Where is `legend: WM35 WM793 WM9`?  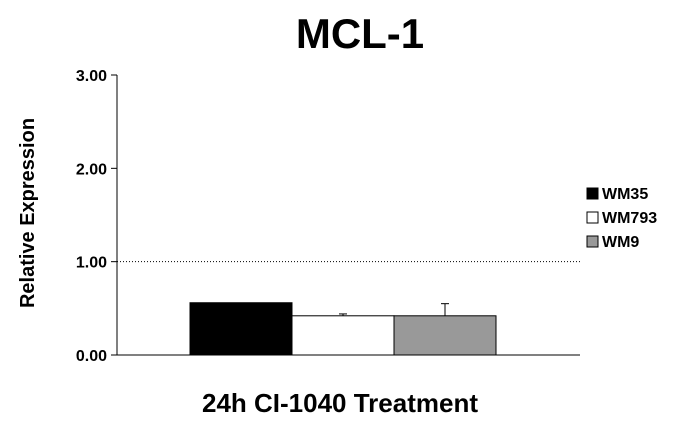 legend: WM35 WM793 WM9 is located at coordinates (621, 218).